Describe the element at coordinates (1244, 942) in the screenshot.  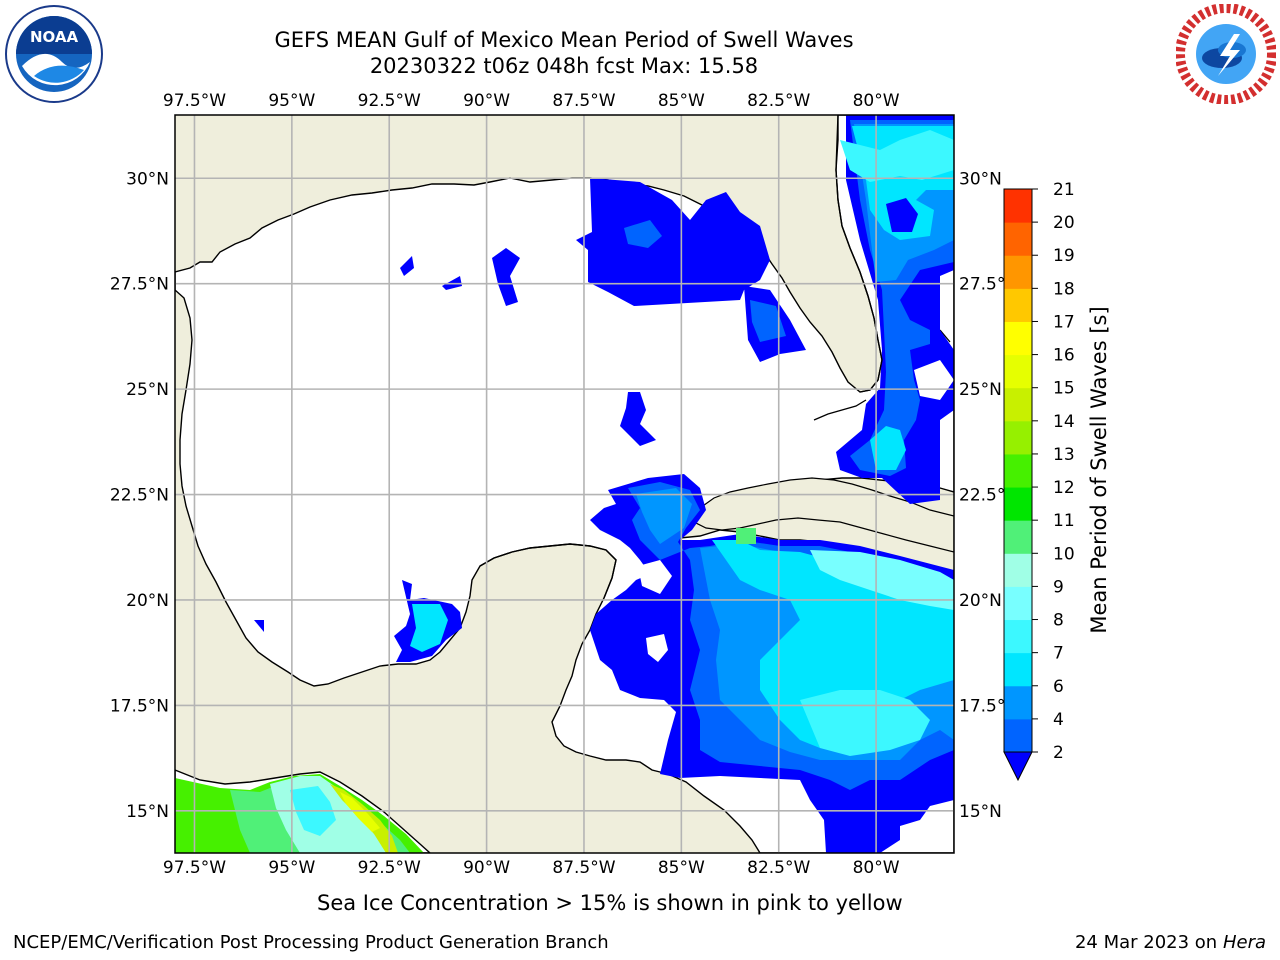
I see `footer-system: Hera` at that location.